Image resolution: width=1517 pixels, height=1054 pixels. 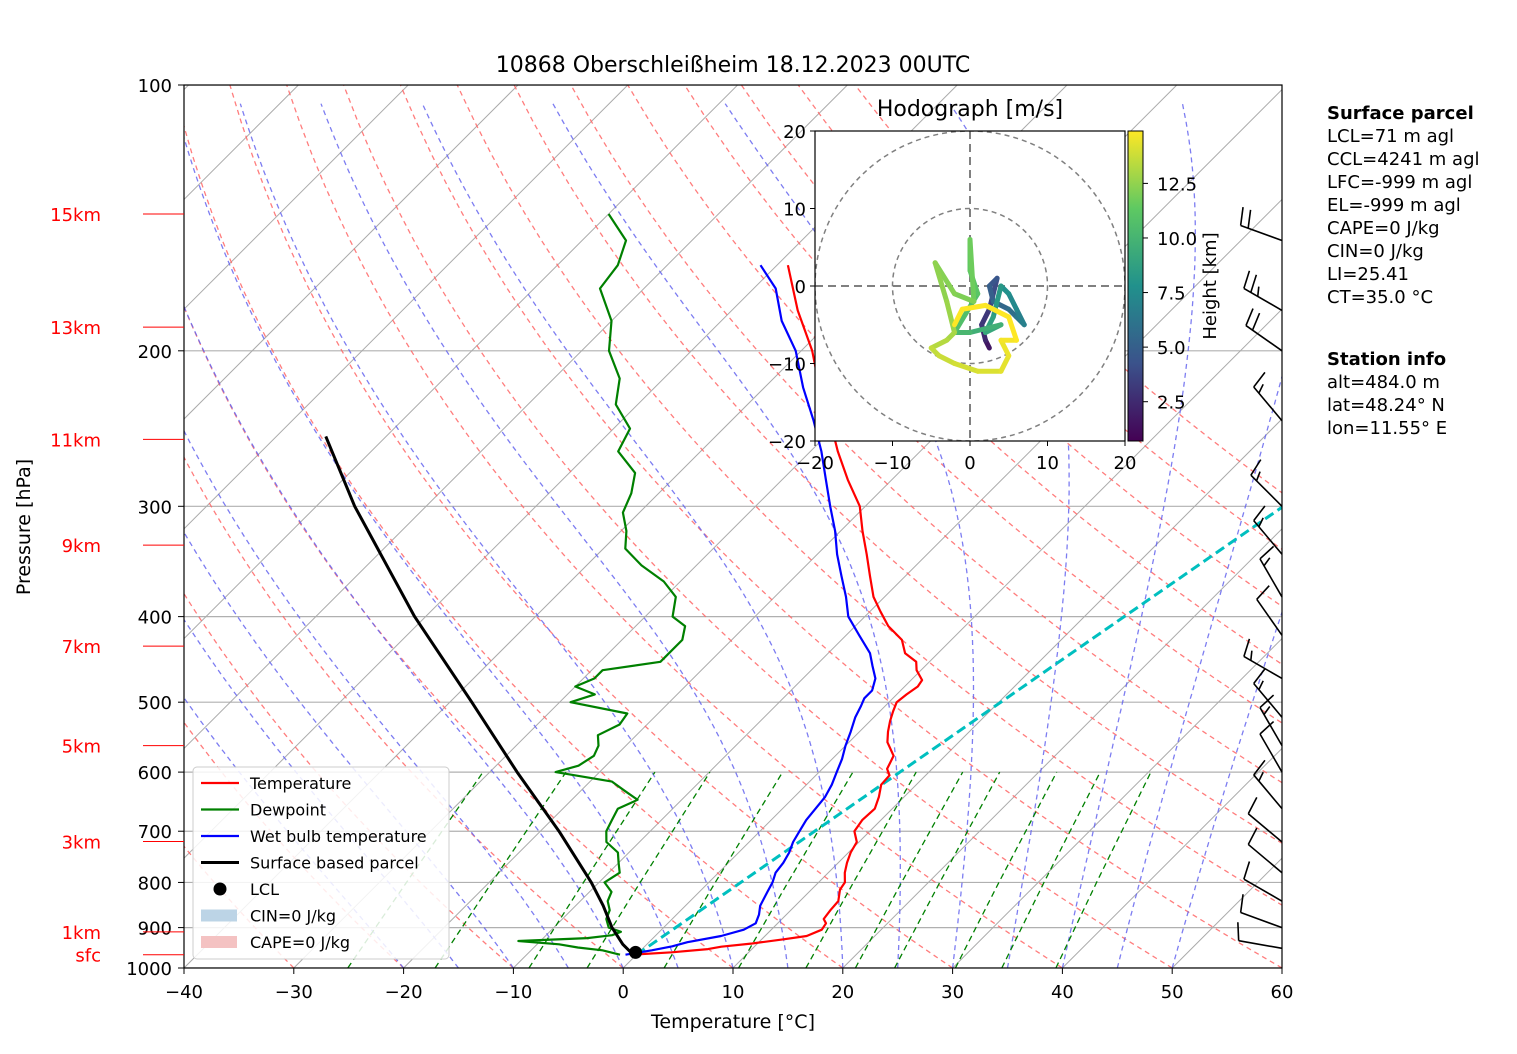 What do you see at coordinates (1125, 463) in the screenshot?
I see `hodograph-x-tick-label: 20` at bounding box center [1125, 463].